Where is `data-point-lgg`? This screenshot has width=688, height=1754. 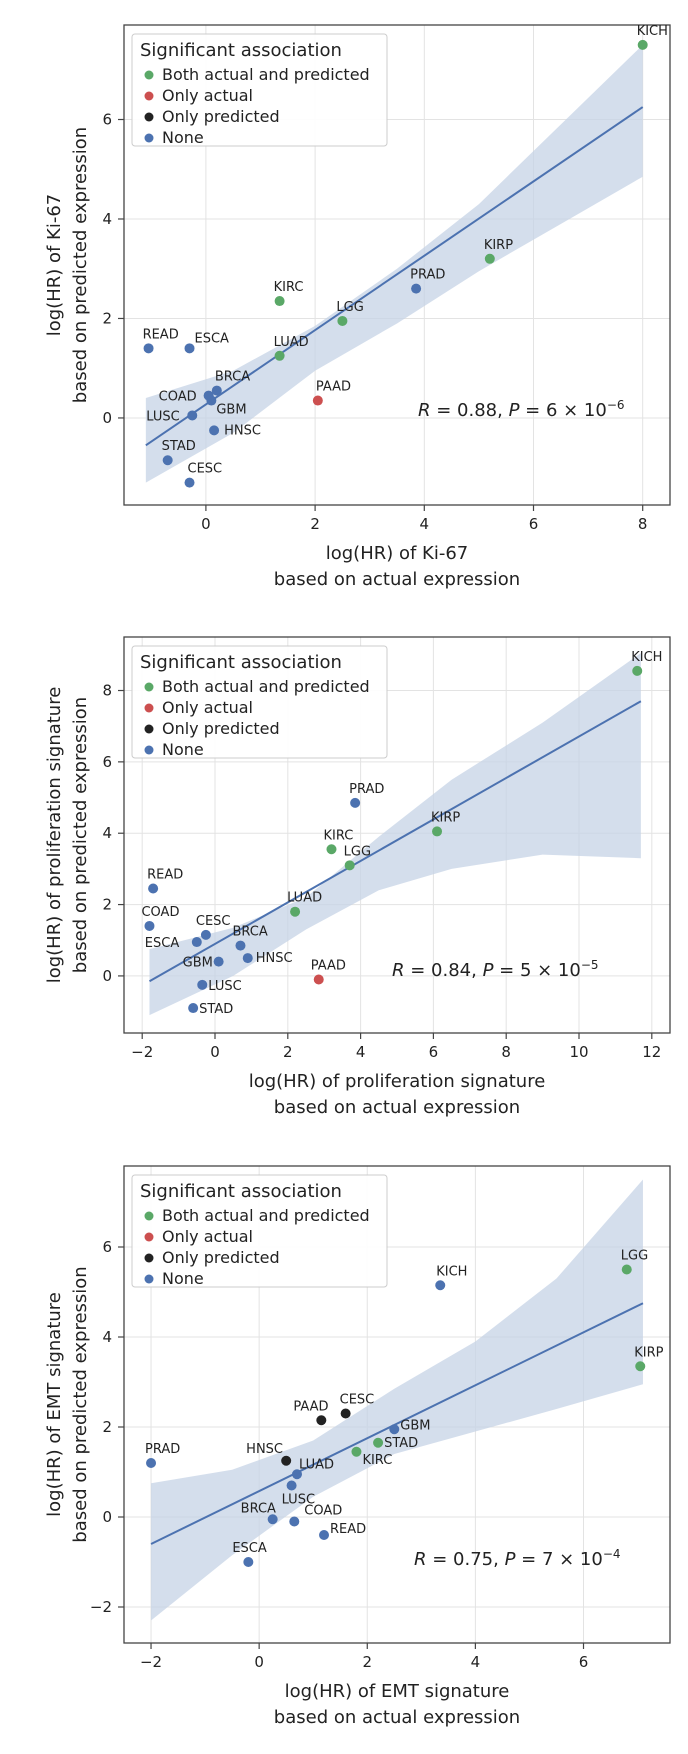 data-point-lgg is located at coordinates (626, 1269).